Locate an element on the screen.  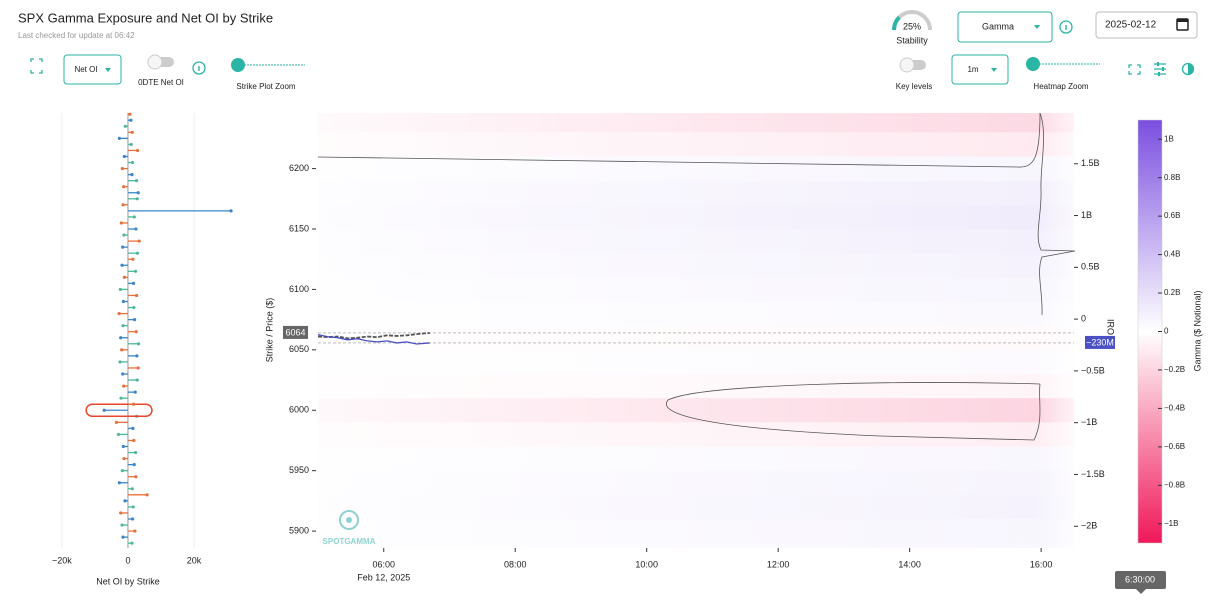
x-tick-label: 16:00 is located at coordinates (1041, 564).